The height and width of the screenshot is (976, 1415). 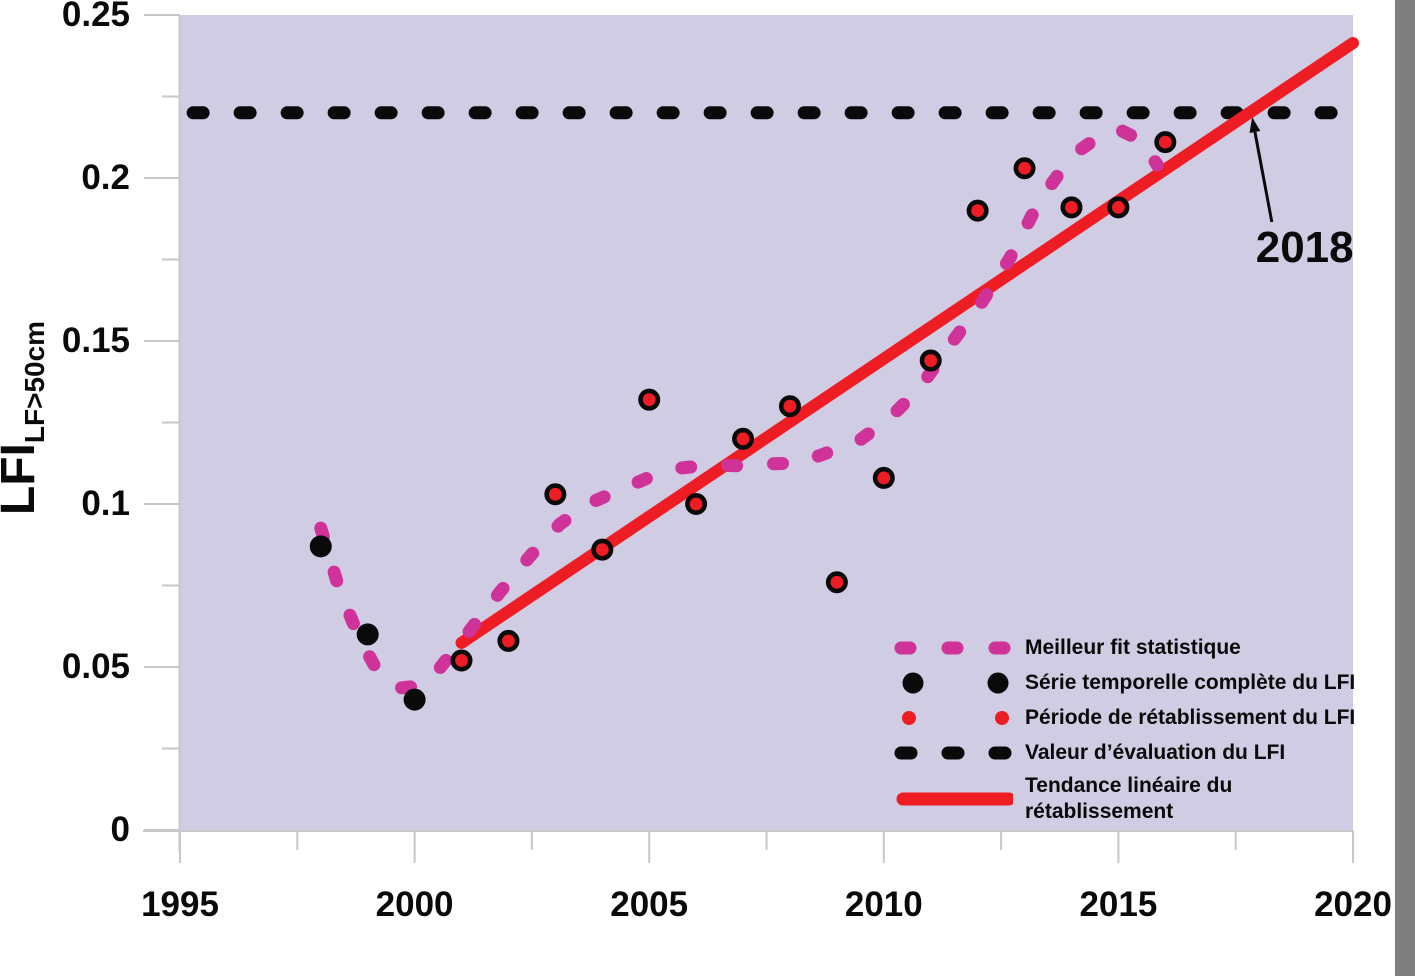 I want to click on legend-label-recovery-period: Période de rétablissement du LFI, so click(x=1190, y=717).